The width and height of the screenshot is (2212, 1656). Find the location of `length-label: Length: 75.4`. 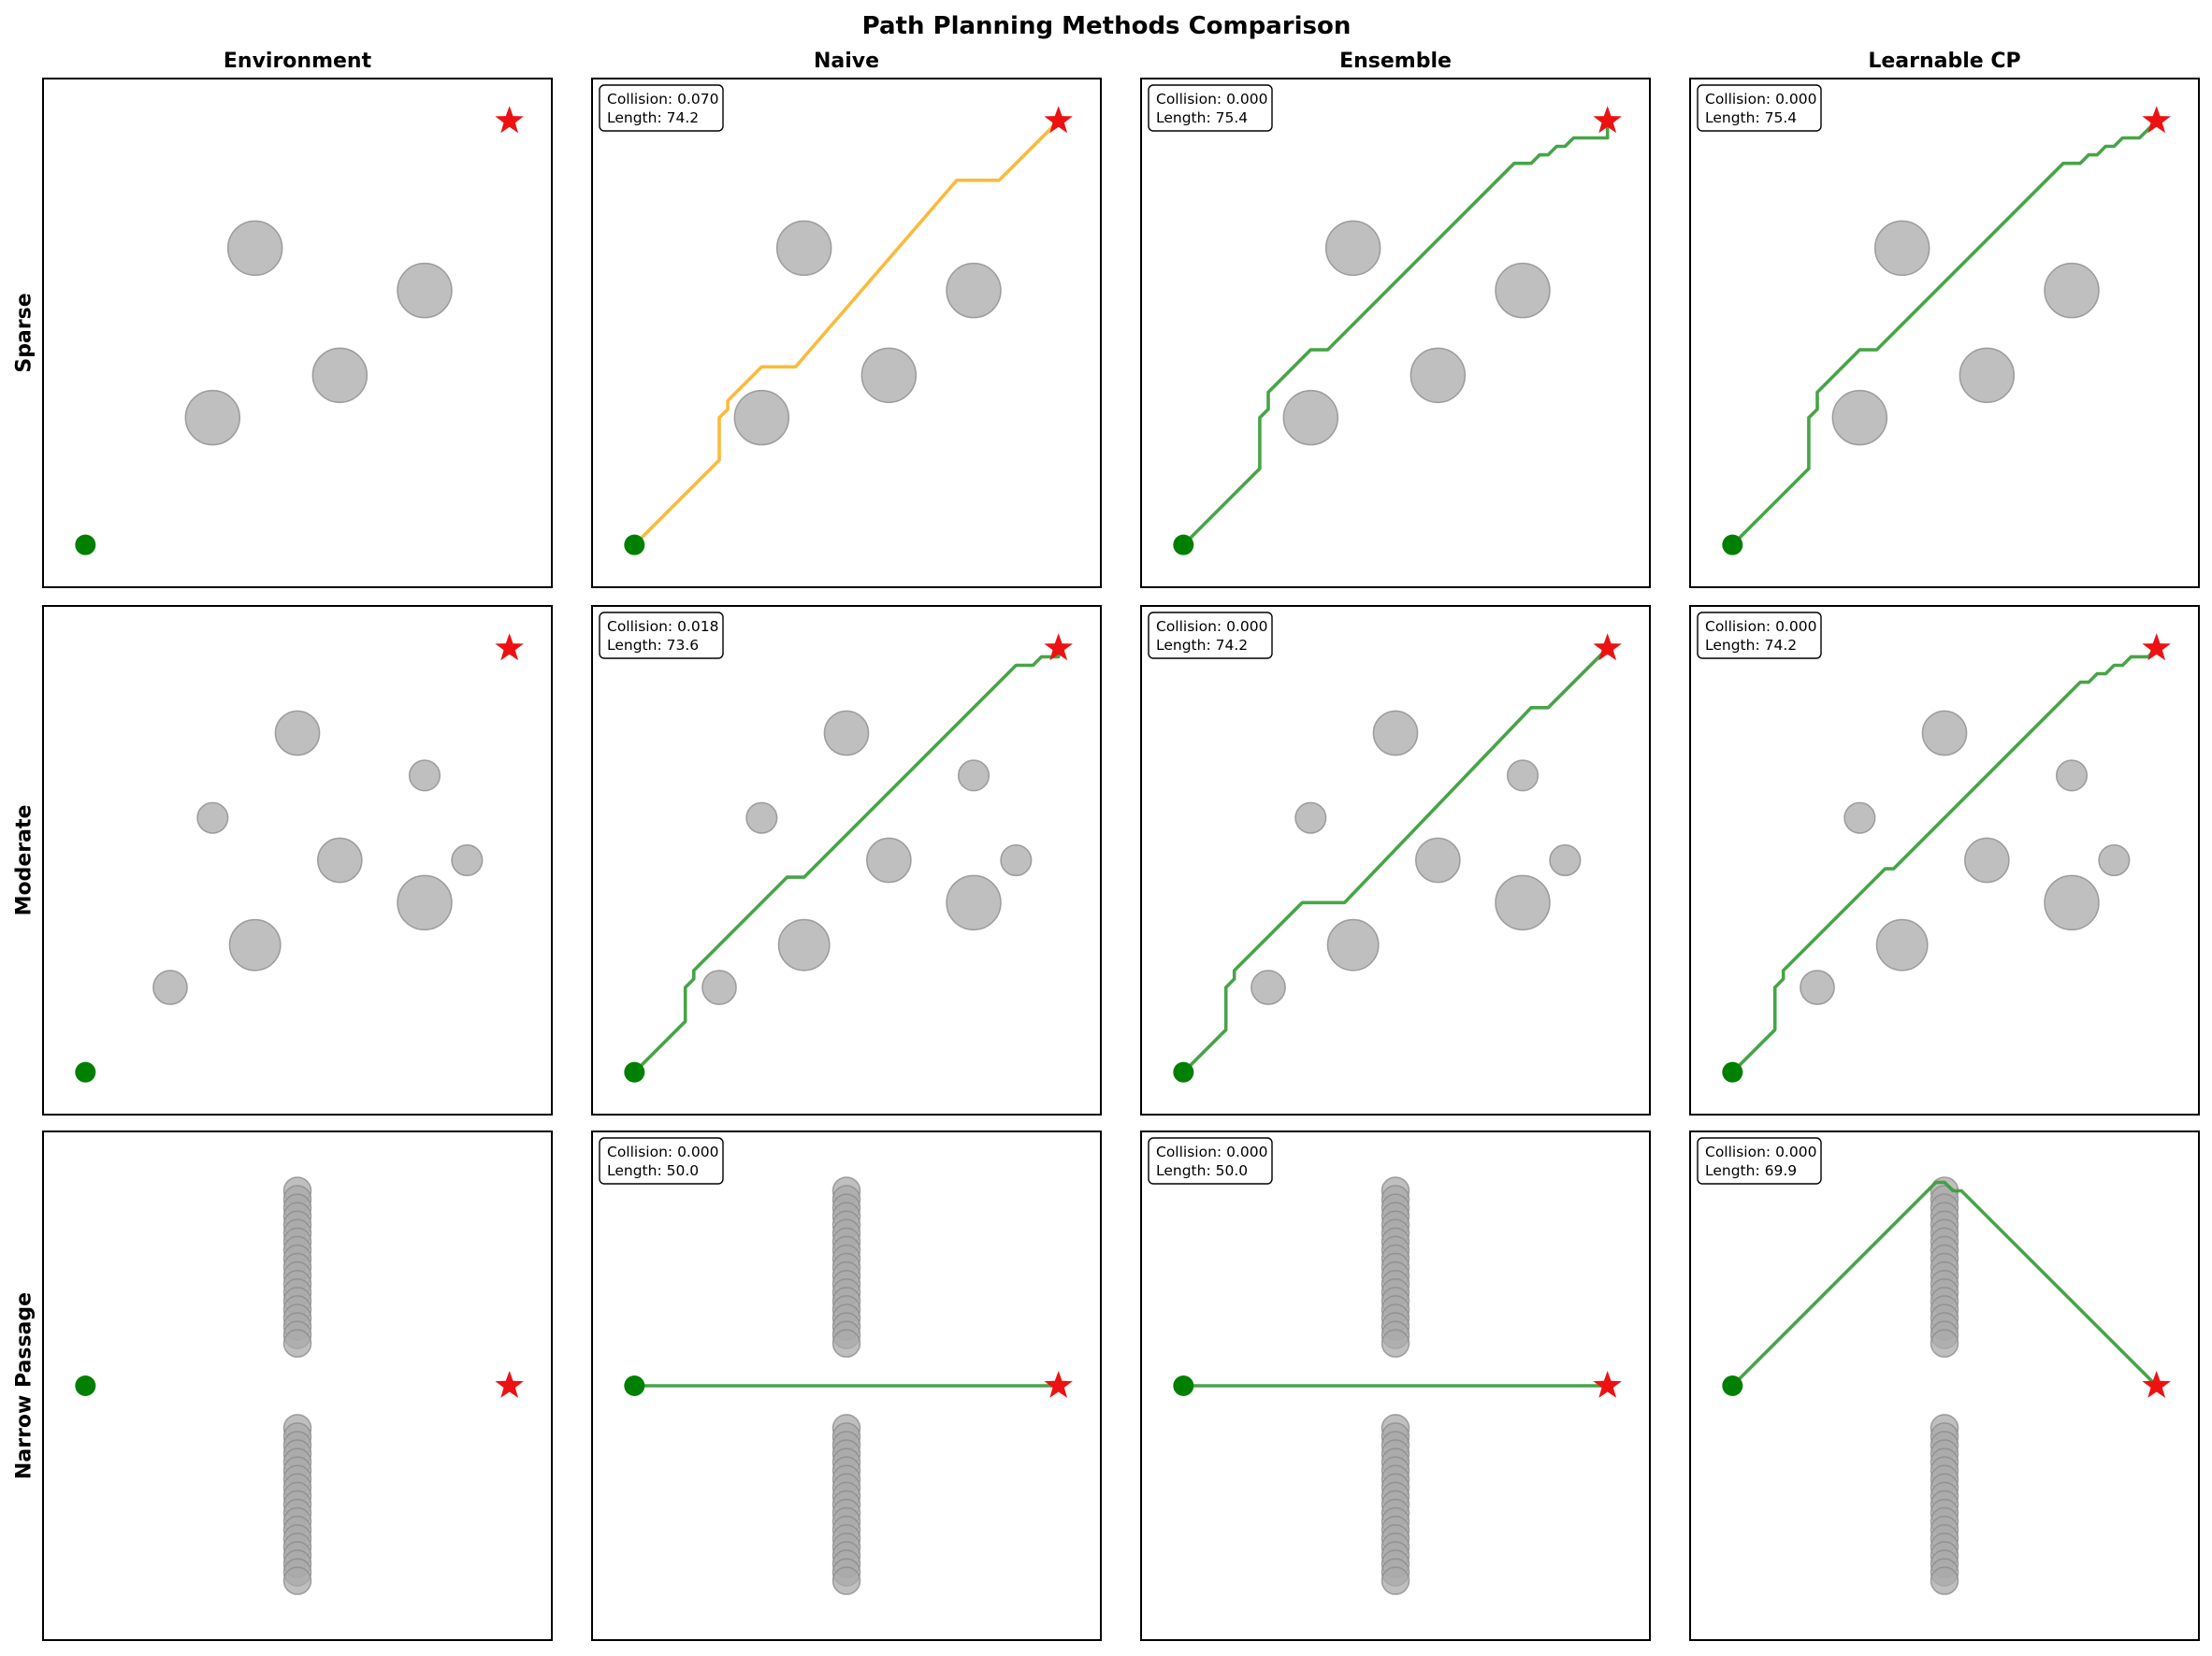

length-label: Length: 75.4 is located at coordinates (1751, 117).